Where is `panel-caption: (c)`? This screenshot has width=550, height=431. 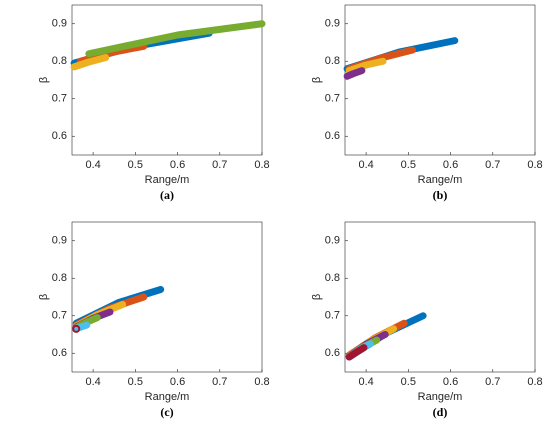 panel-caption: (c) is located at coordinates (166, 412).